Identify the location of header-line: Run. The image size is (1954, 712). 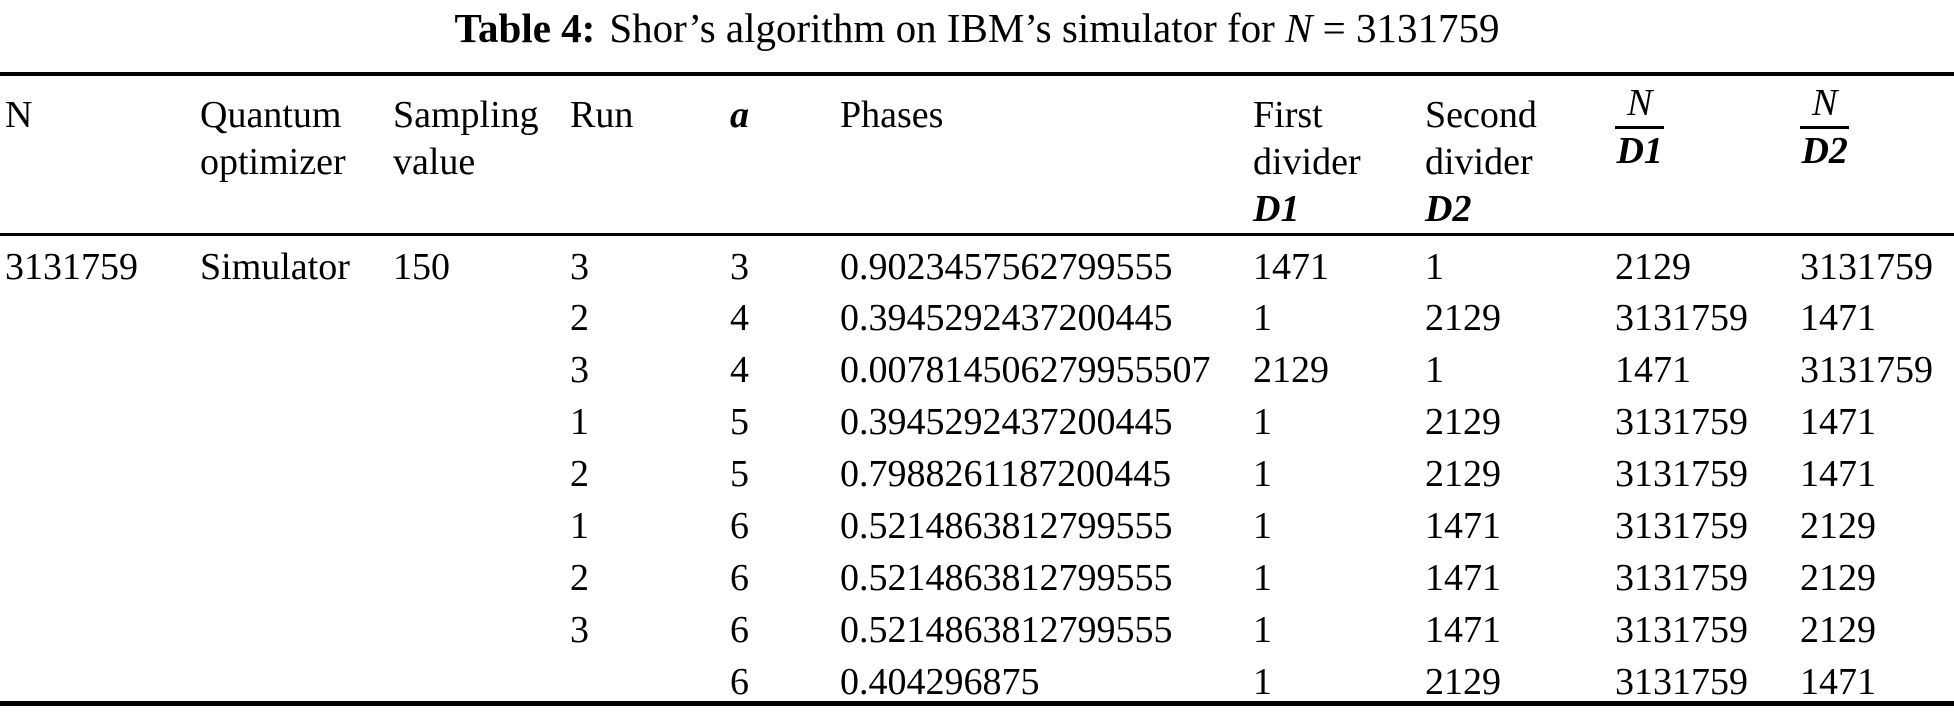
(602, 115).